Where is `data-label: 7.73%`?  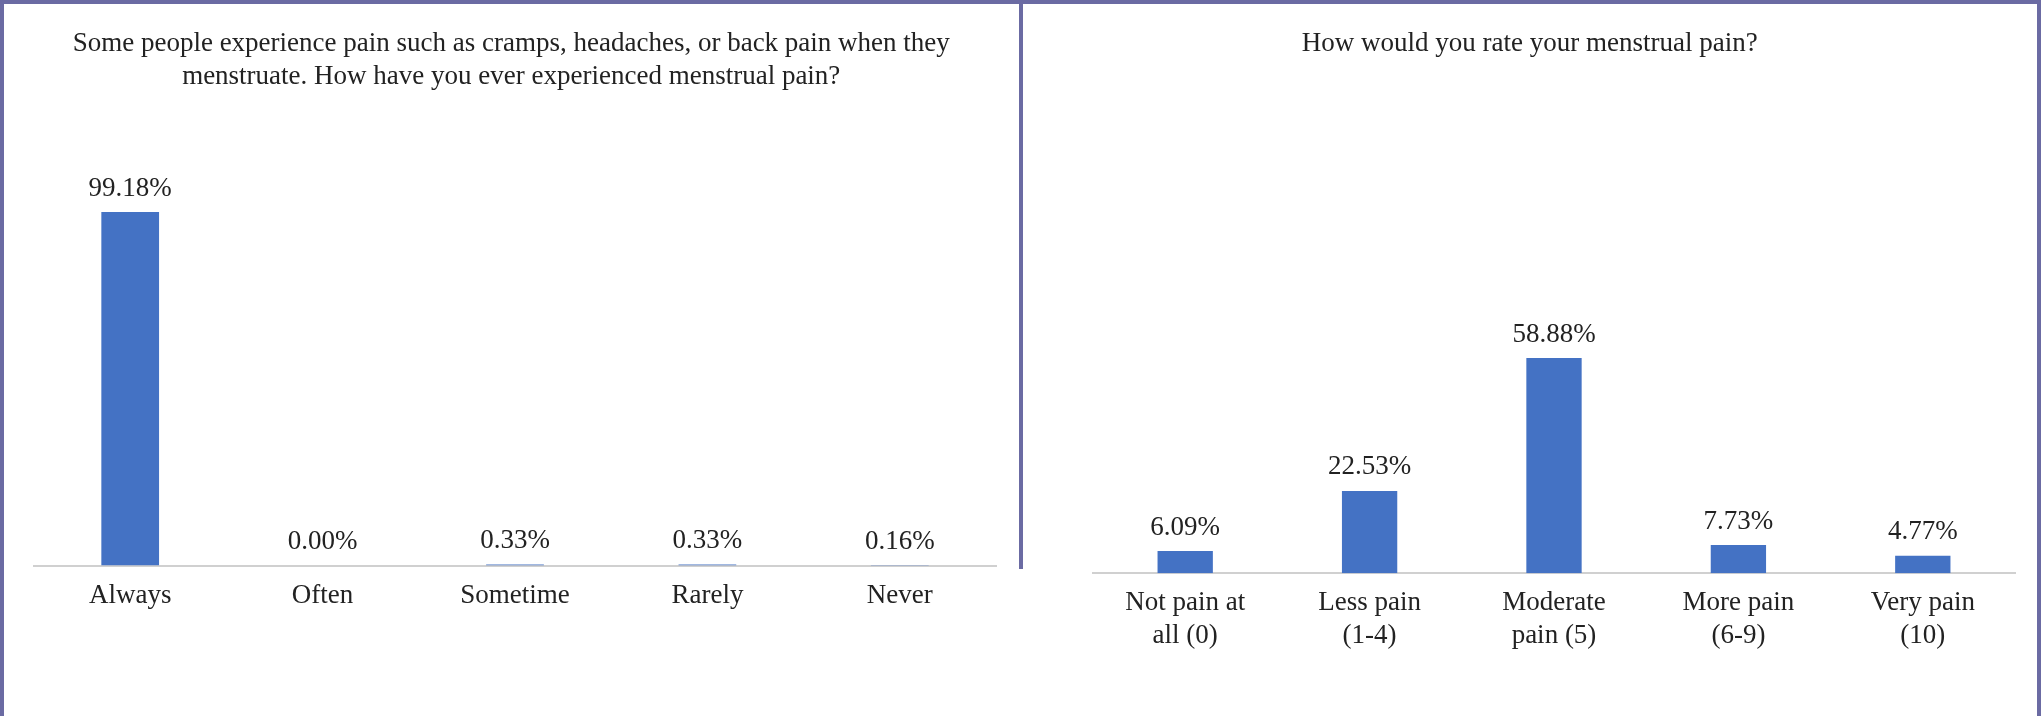 data-label: 7.73% is located at coordinates (1738, 519).